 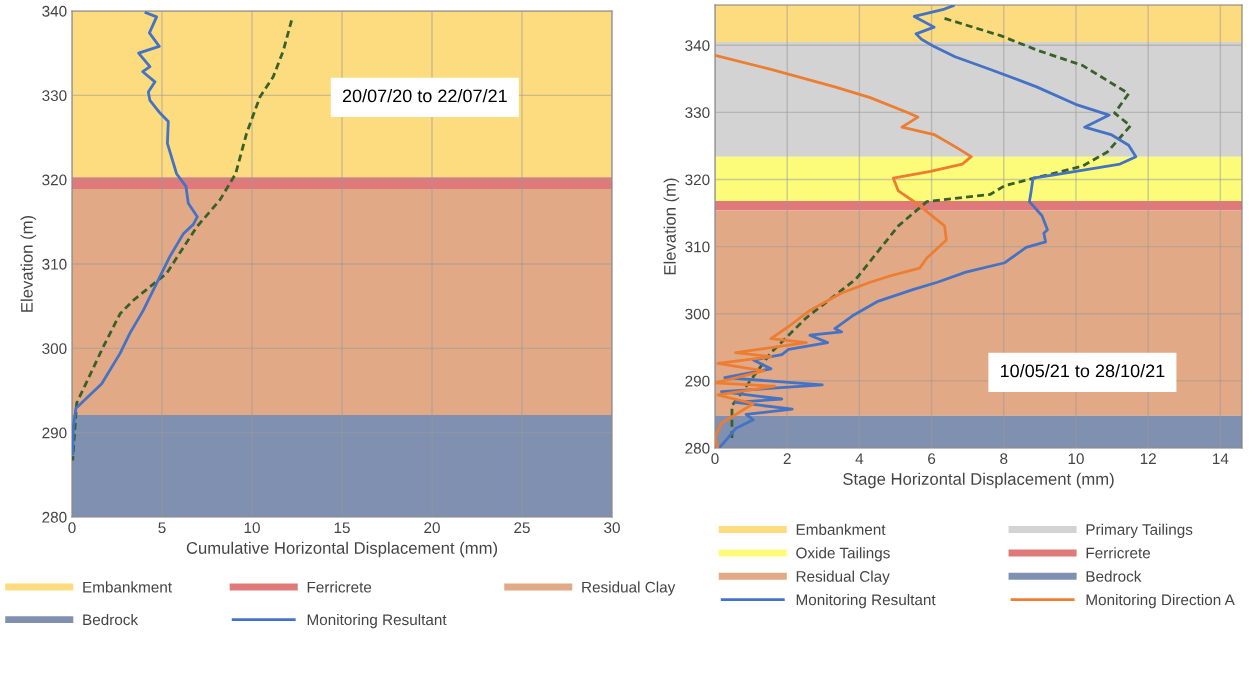 What do you see at coordinates (612, 528) in the screenshot?
I see `x-tick-label: 30` at bounding box center [612, 528].